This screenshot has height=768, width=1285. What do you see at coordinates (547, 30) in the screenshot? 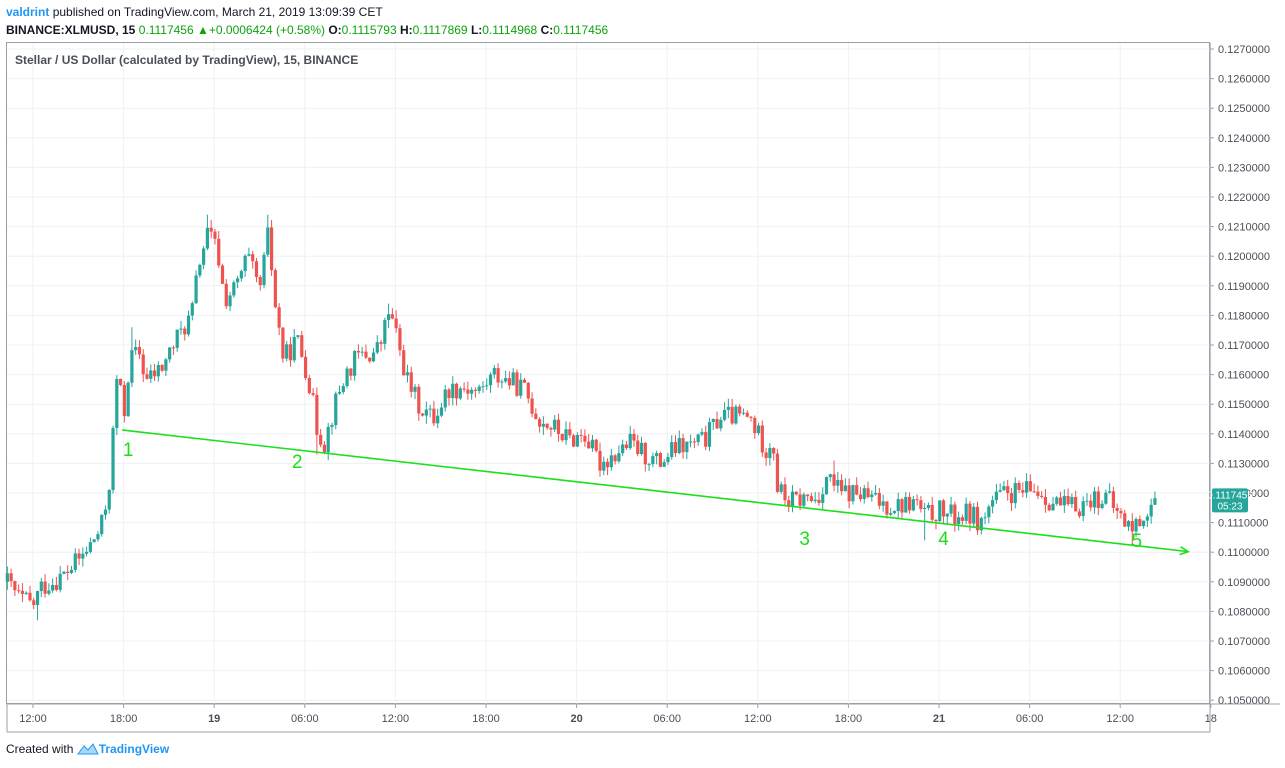
I see `close-label: C:` at bounding box center [547, 30].